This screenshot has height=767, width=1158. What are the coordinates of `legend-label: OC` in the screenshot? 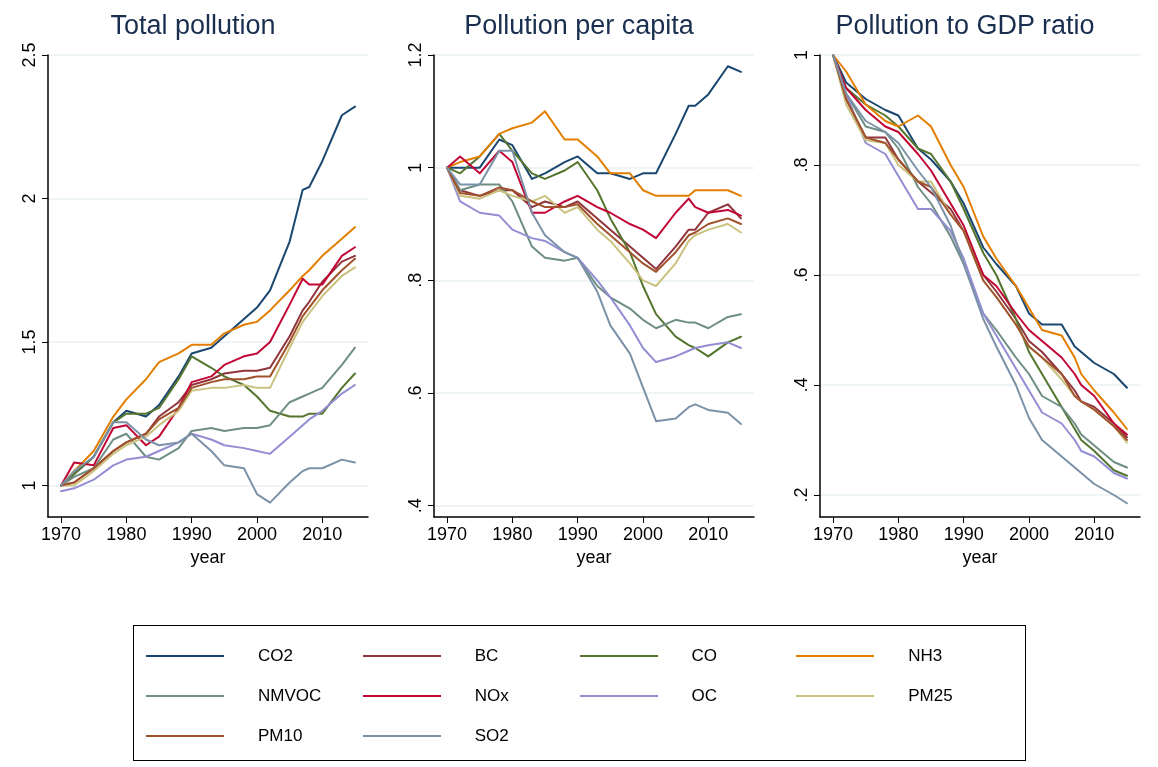 It's located at (704, 696).